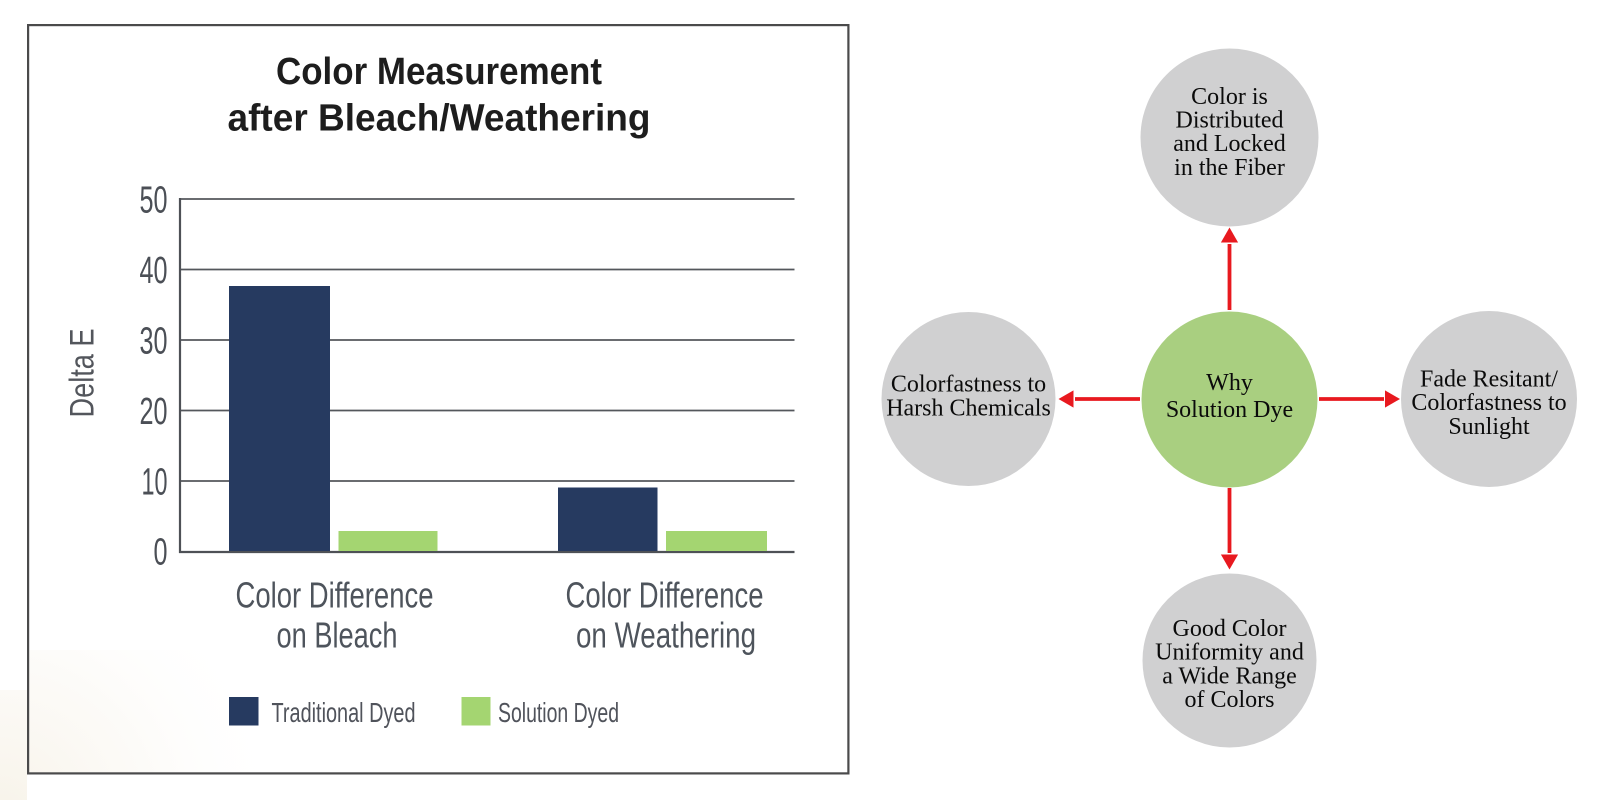 The image size is (1600, 800). What do you see at coordinates (1229, 168) in the screenshot?
I see `svg-text: in the Fiber` at bounding box center [1229, 168].